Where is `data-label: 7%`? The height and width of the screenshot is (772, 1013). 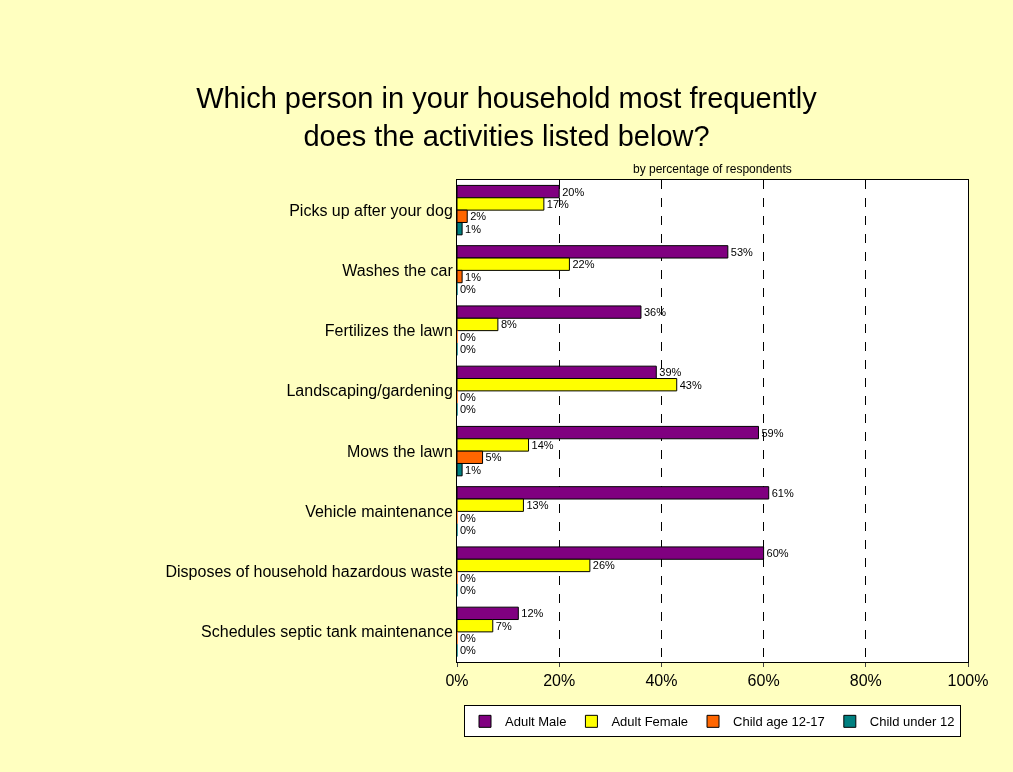
data-label: 7% is located at coordinates (503, 625).